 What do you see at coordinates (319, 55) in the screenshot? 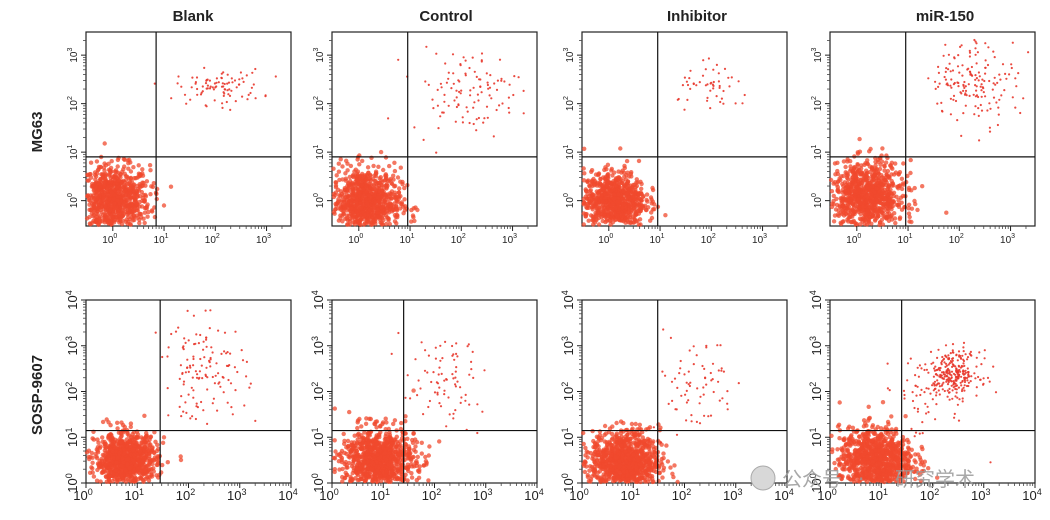
I see `y-tick-label: 103` at bounding box center [319, 55].